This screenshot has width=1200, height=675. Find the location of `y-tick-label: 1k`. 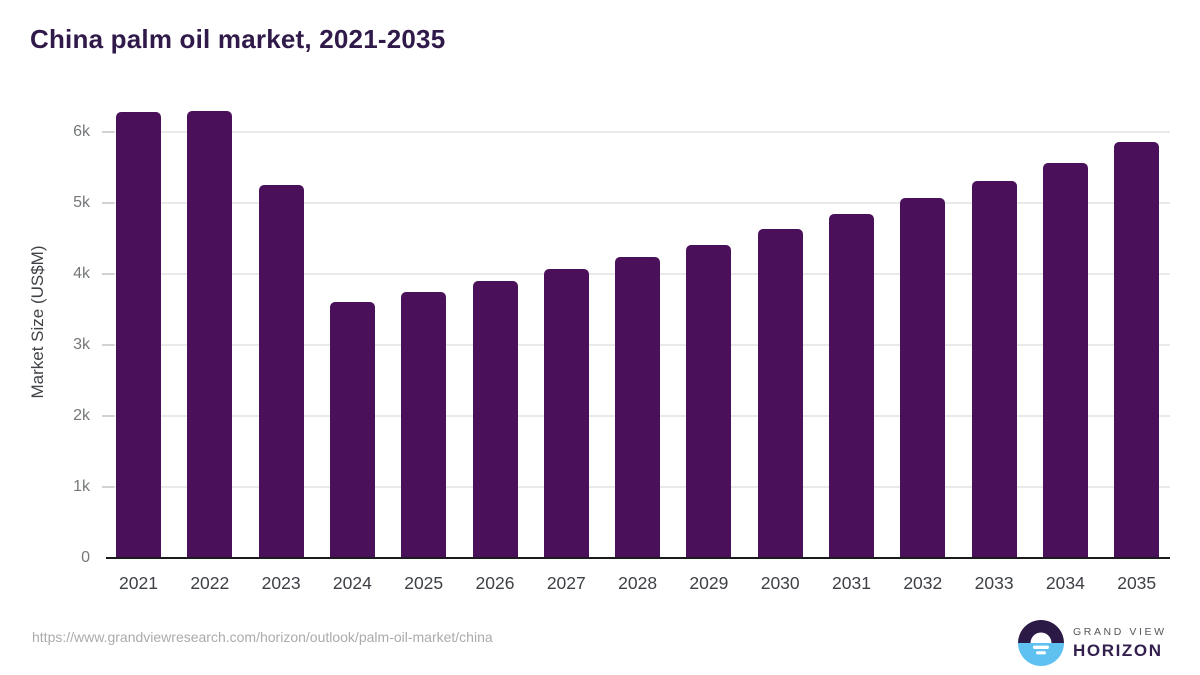

y-tick-label: 1k is located at coordinates (81, 487).